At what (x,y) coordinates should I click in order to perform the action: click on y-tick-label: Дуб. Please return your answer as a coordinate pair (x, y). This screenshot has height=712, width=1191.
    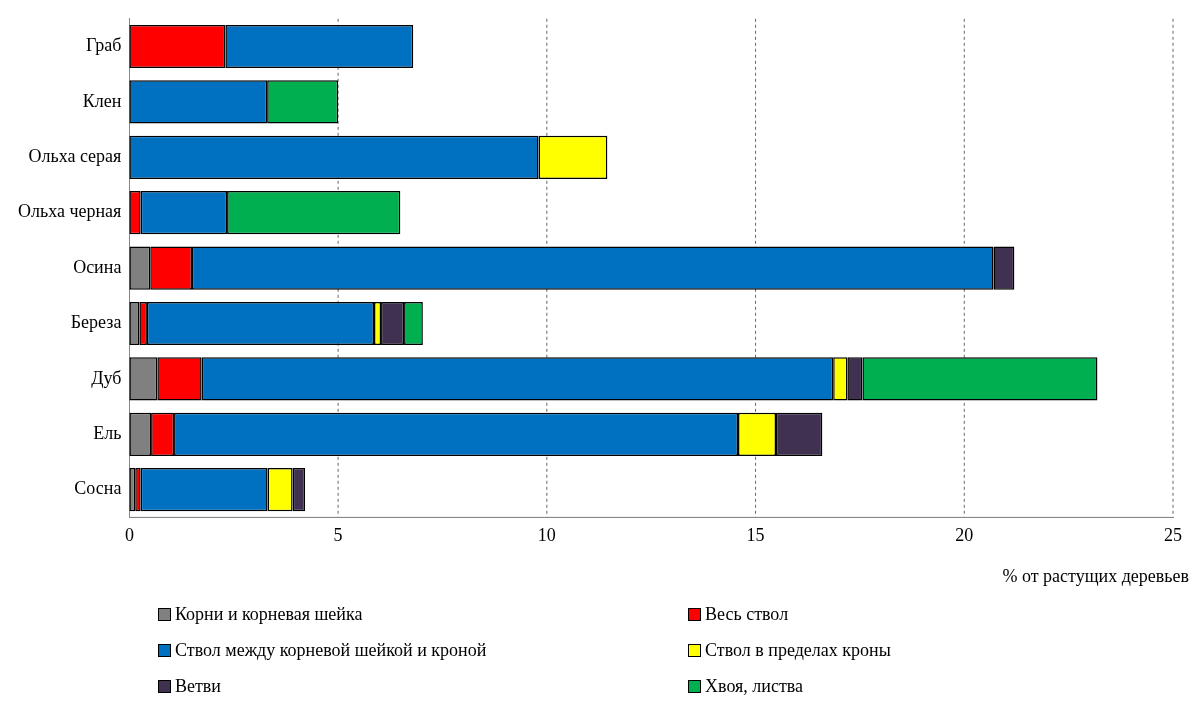
    Looking at the image, I should click on (106, 377).